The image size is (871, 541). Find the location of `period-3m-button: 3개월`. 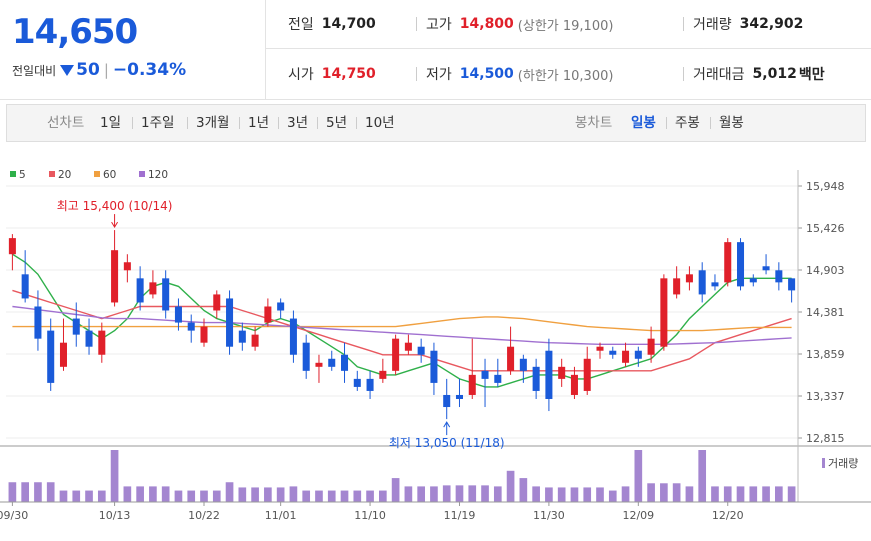

period-3m-button: 3개월 is located at coordinates (213, 123).